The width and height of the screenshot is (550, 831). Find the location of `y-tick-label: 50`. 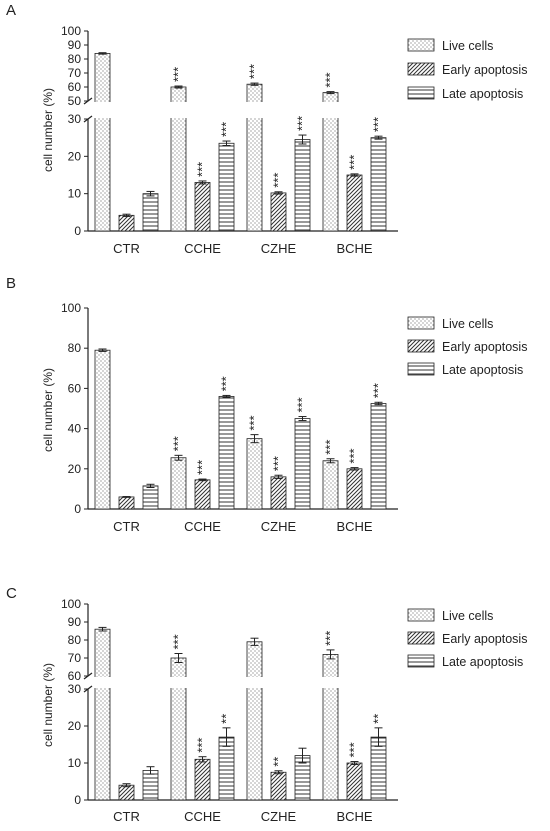

y-tick-label: 50 is located at coordinates (75, 101).